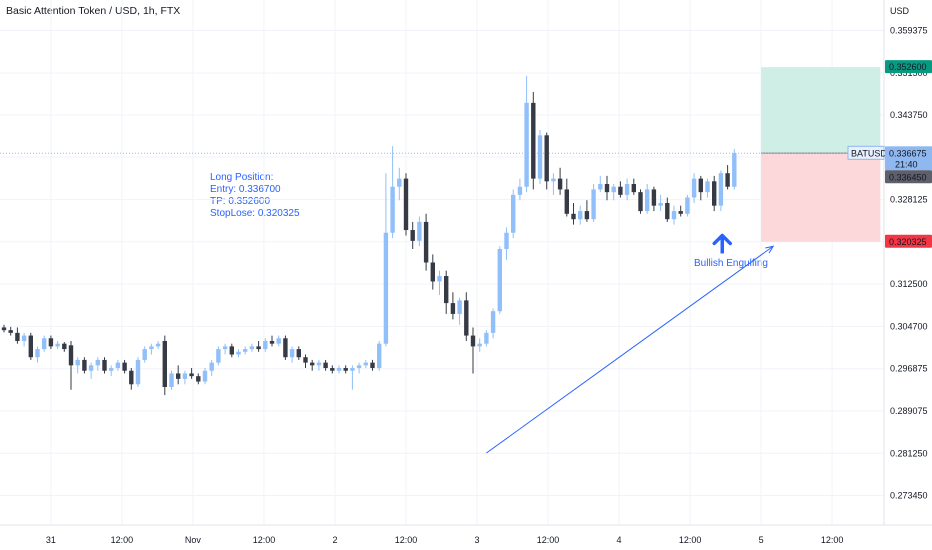 This screenshot has height=550, width=932. Describe the element at coordinates (908, 153) in the screenshot. I see `last-price-label: 0.336675` at that location.